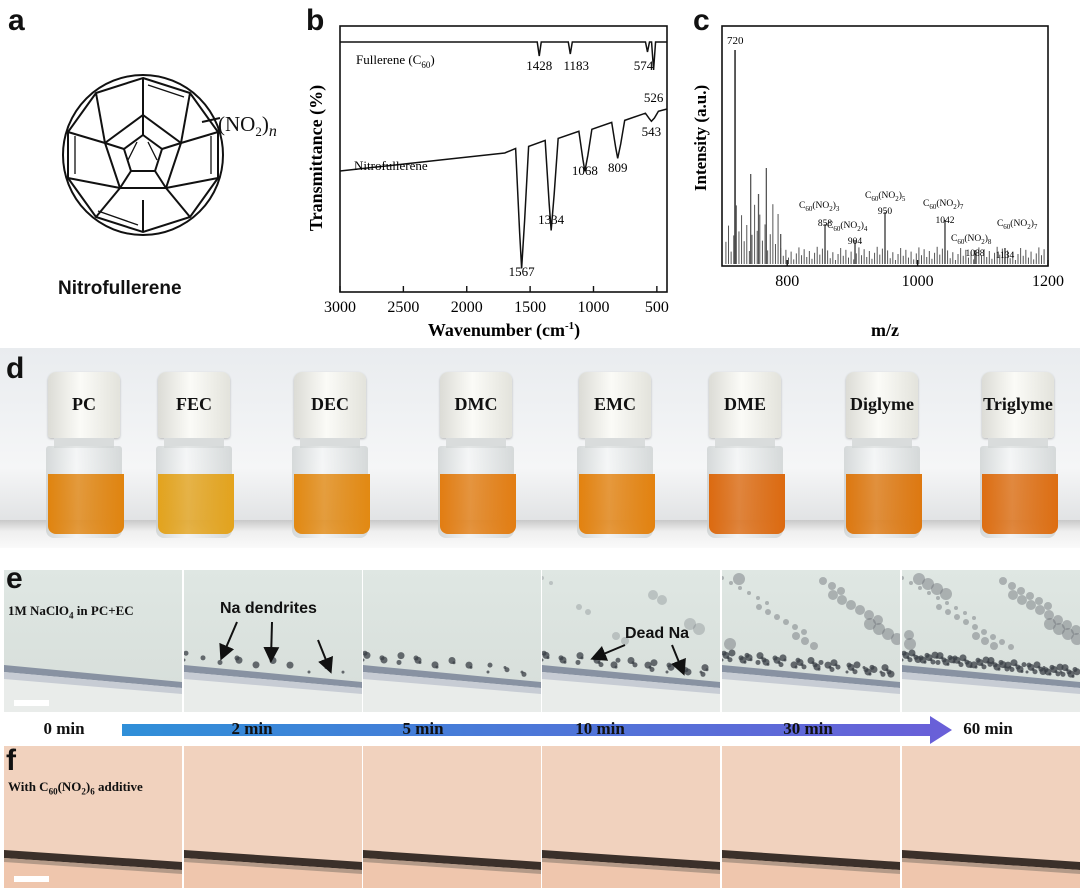 This screenshot has width=1080, height=892. Describe the element at coordinates (268, 608) in the screenshot. I see `na-dendrites-annotation: Na dendrites` at that location.